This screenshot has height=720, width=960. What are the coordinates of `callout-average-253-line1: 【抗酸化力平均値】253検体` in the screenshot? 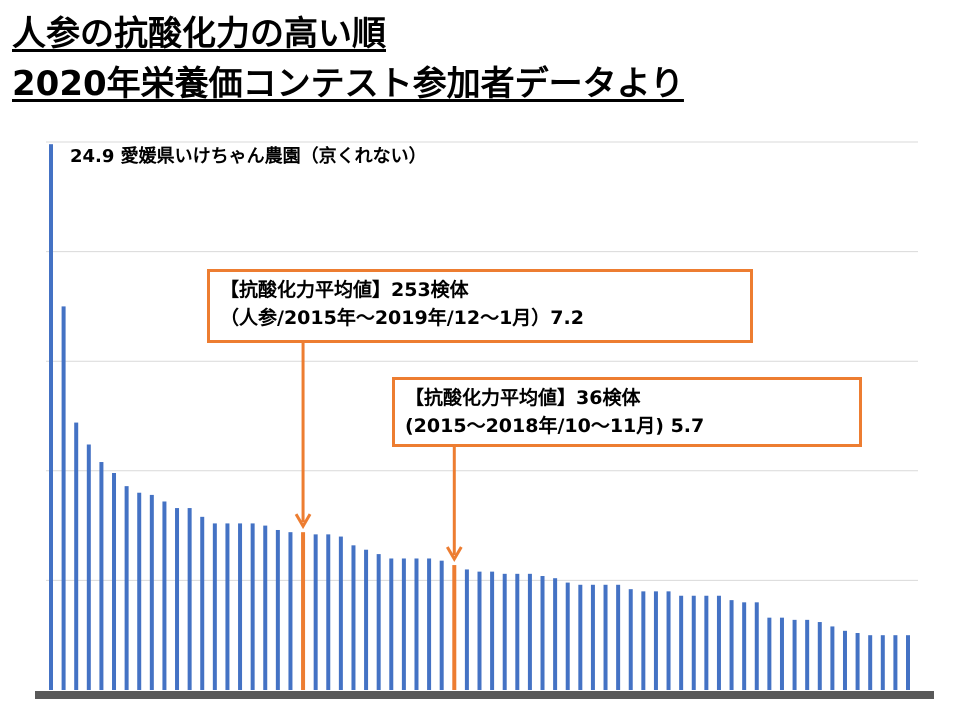 It's located at (344, 290).